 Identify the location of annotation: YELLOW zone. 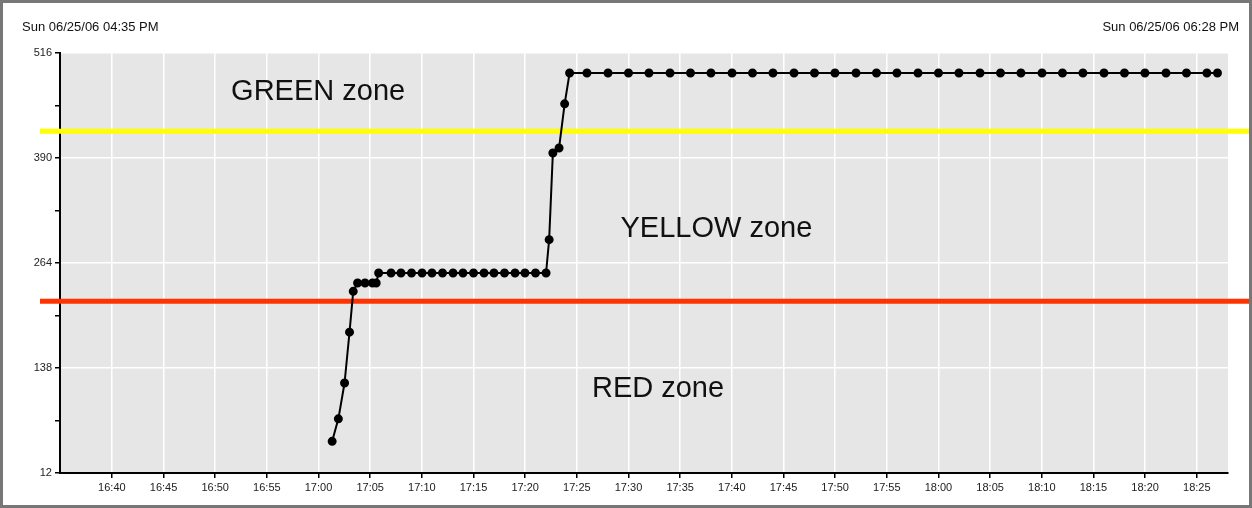
(716, 226).